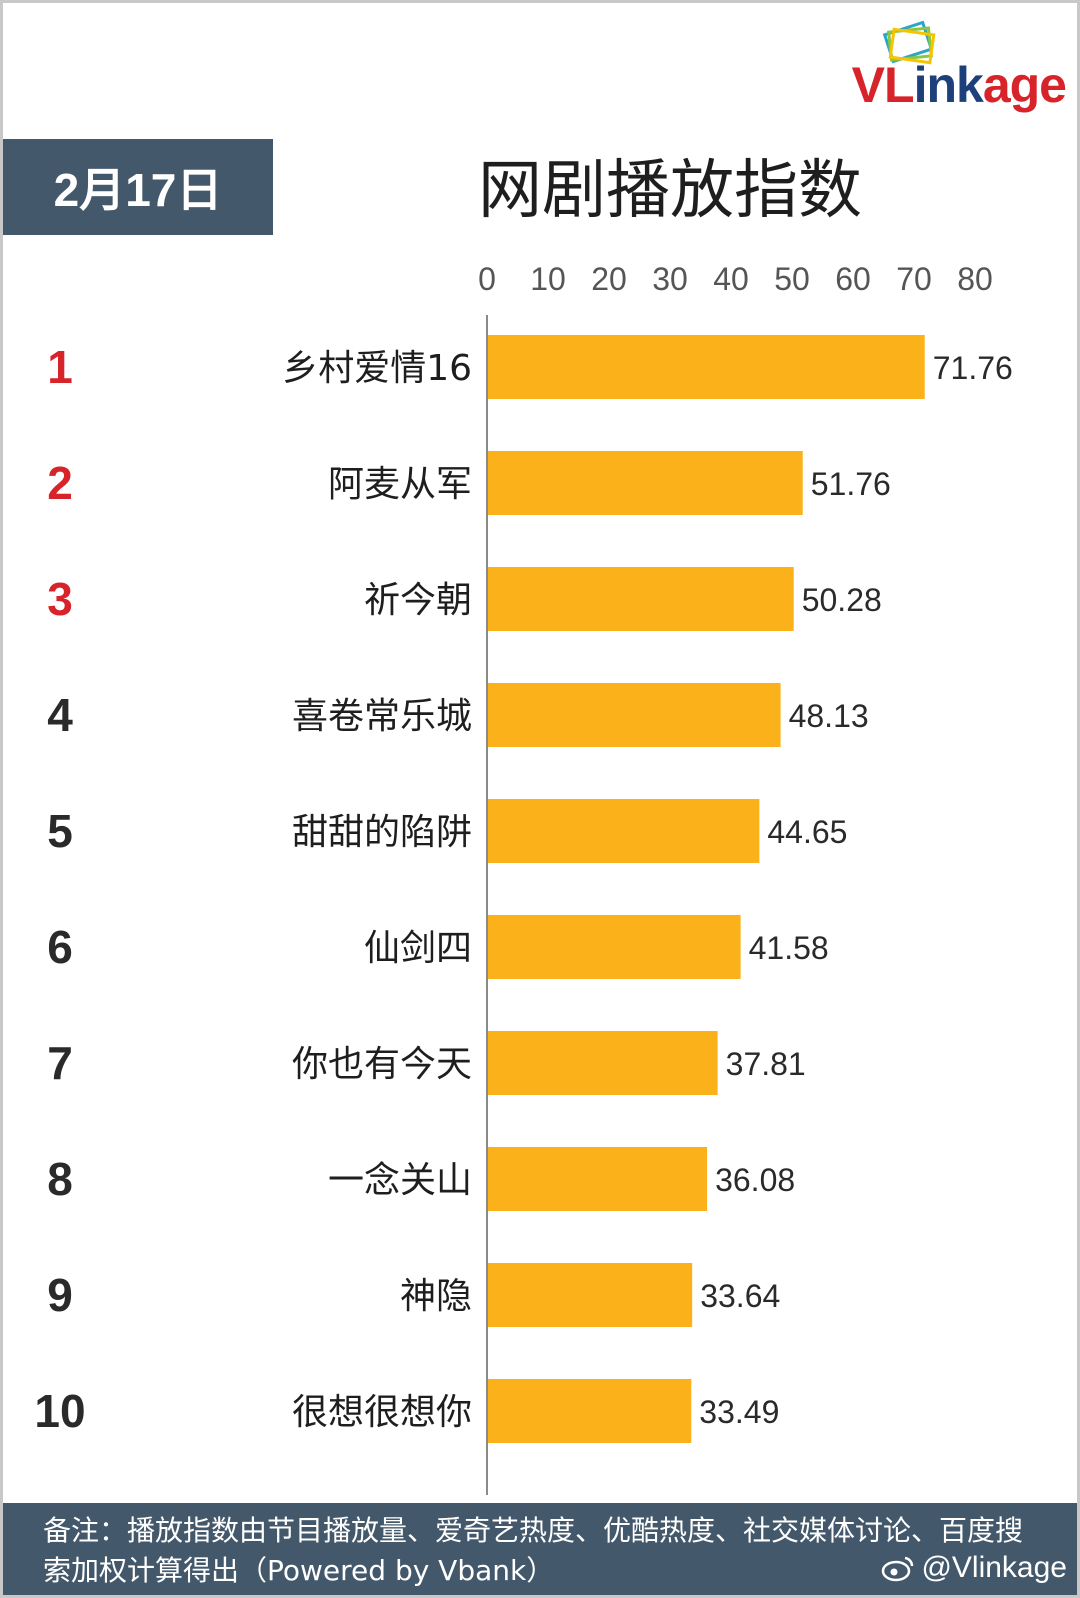 Image resolution: width=1080 pixels, height=1598 pixels. What do you see at coordinates (851, 484) in the screenshot?
I see `value-label: 51.76` at bounding box center [851, 484].